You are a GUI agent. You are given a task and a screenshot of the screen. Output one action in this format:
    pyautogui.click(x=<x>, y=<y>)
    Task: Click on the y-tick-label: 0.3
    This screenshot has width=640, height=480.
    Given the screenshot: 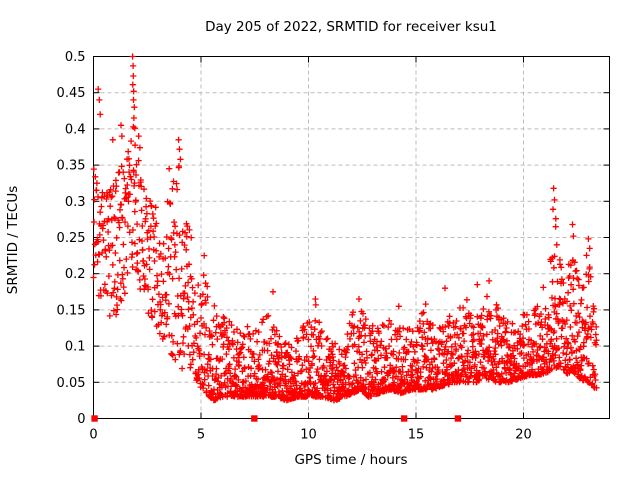 What is the action you would take?
    pyautogui.click(x=75, y=202)
    